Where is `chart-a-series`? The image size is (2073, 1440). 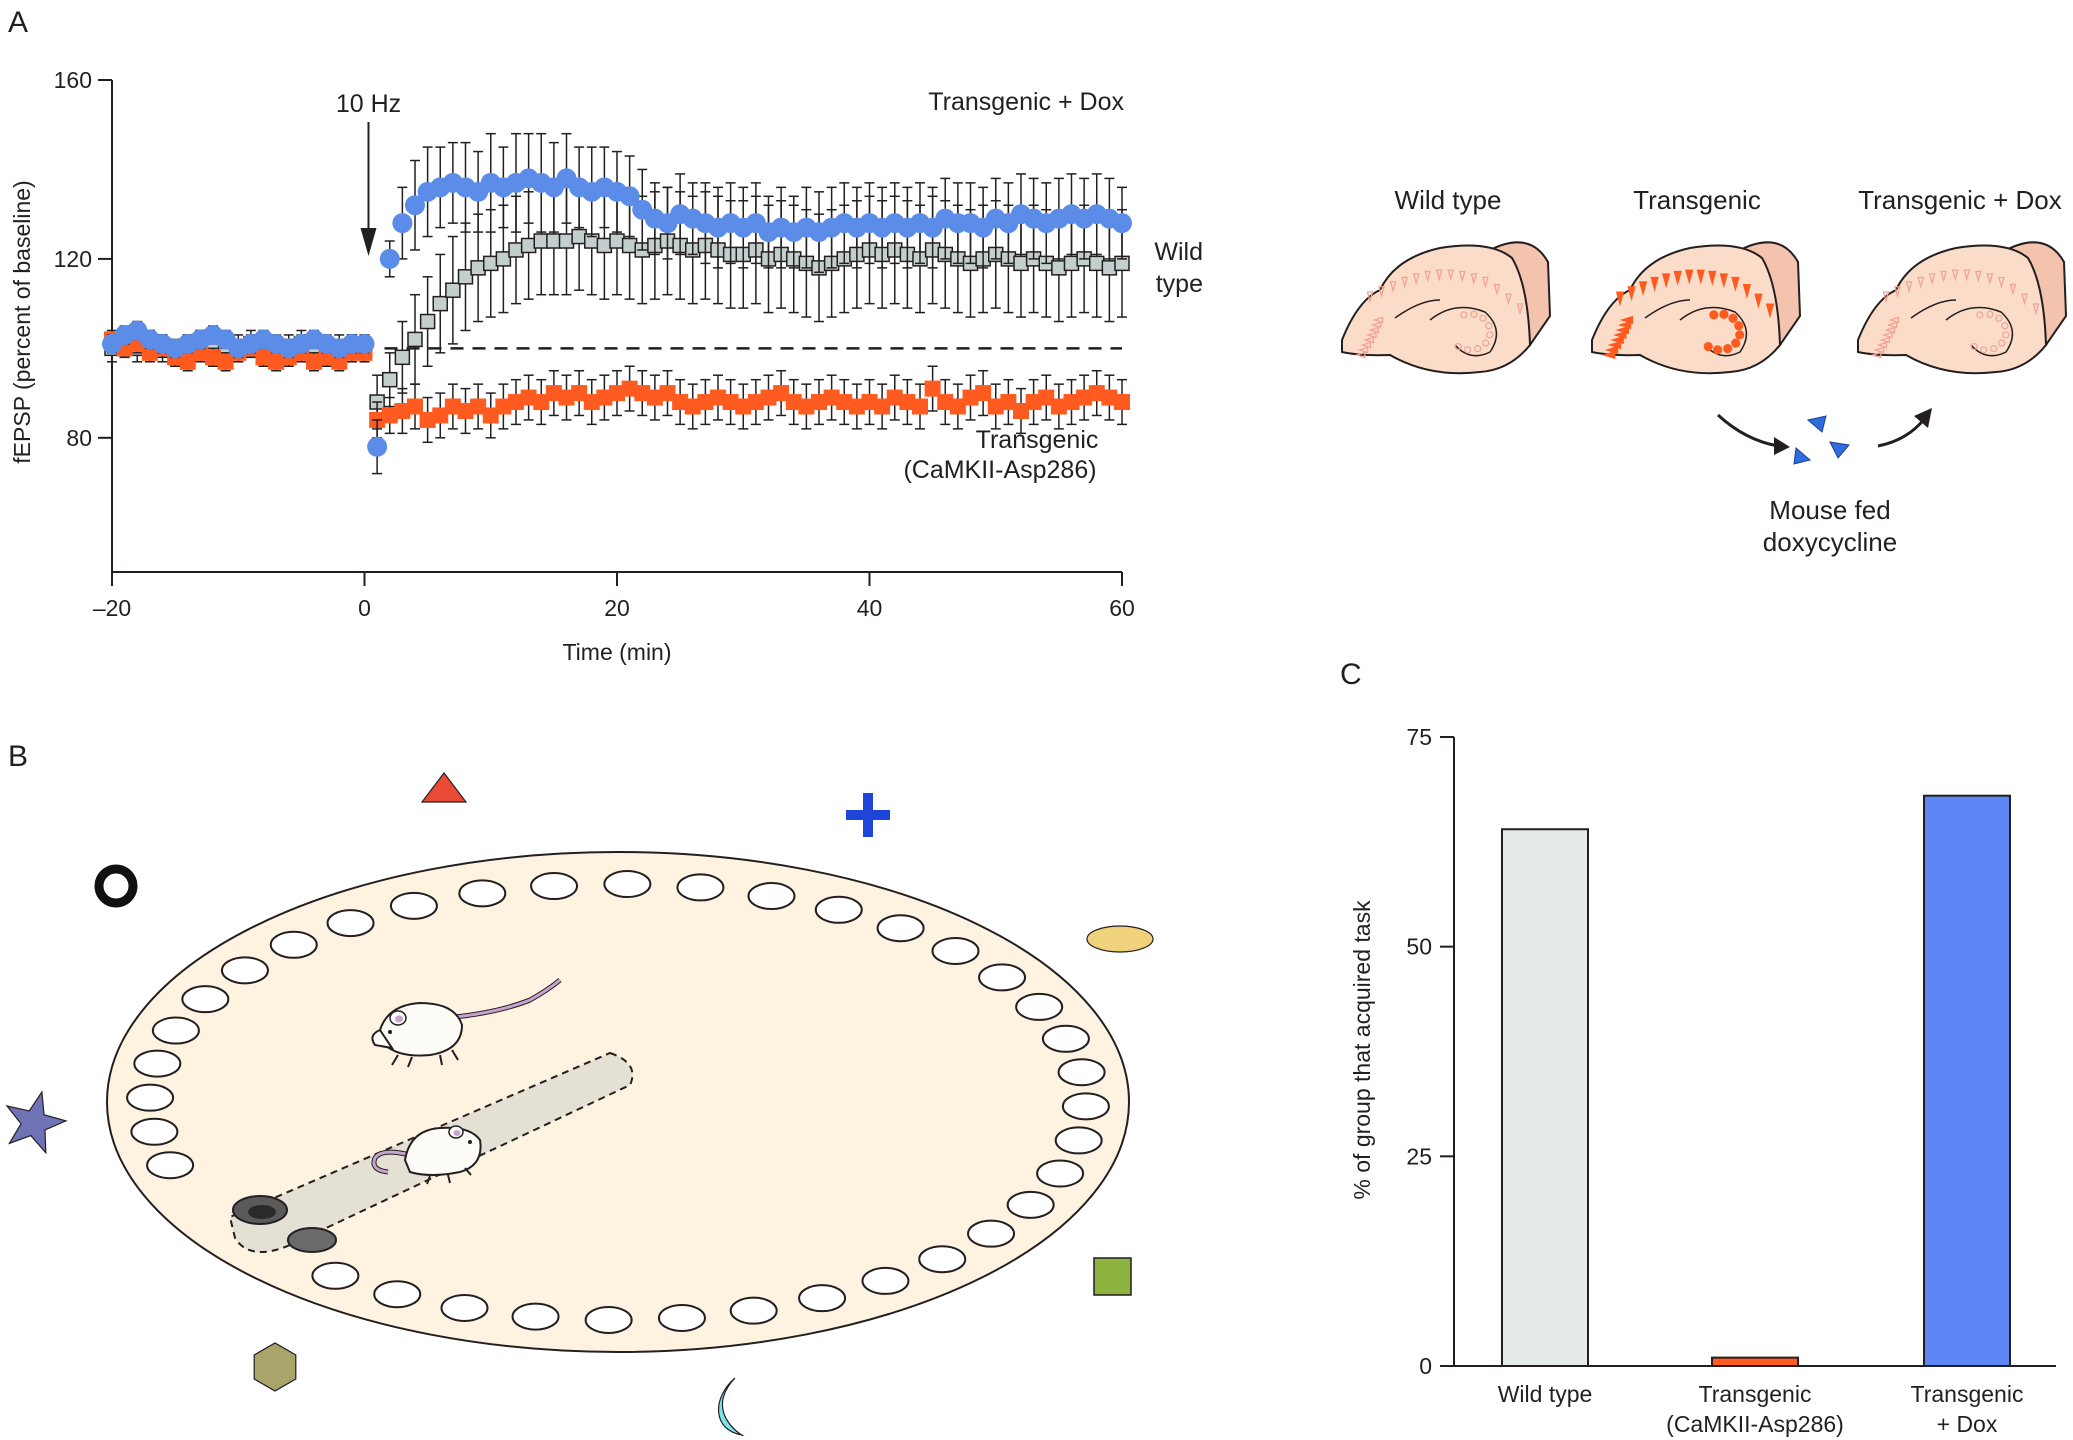
chart-a-series is located at coordinates (617, 303).